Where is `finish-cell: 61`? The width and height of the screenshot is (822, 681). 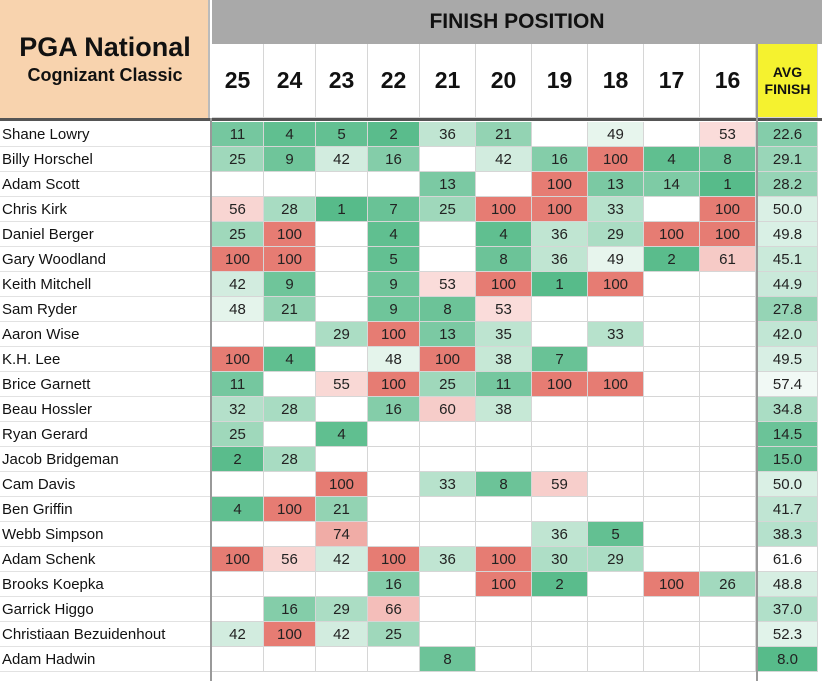
finish-cell: 61 is located at coordinates (728, 259).